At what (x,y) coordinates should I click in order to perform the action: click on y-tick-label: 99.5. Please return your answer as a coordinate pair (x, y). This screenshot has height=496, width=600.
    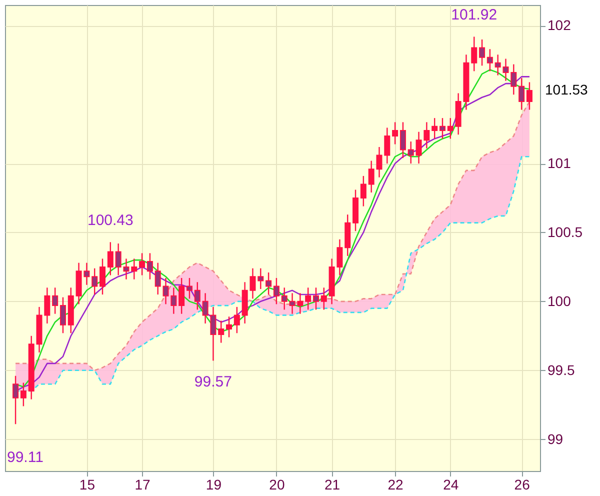
    Looking at the image, I should click on (561, 370).